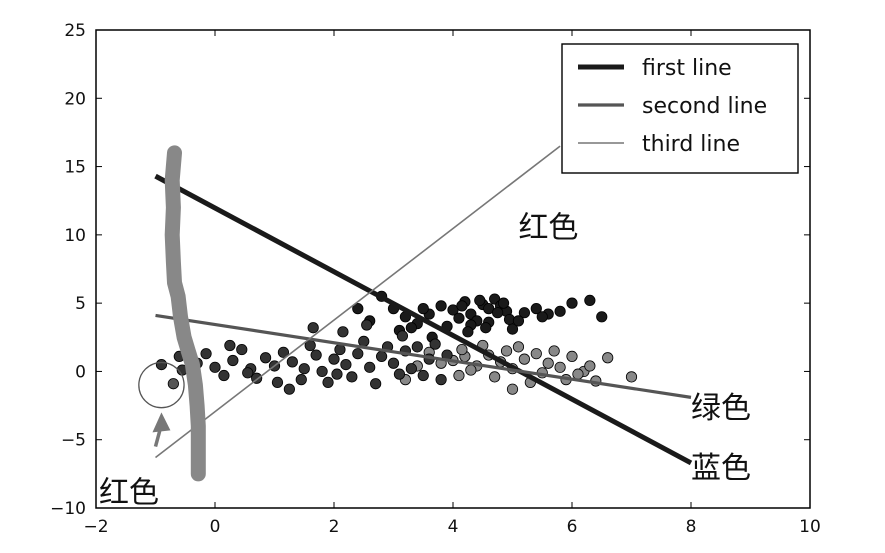 The height and width of the screenshot is (553, 885). I want to click on arrow-head, so click(161, 422).